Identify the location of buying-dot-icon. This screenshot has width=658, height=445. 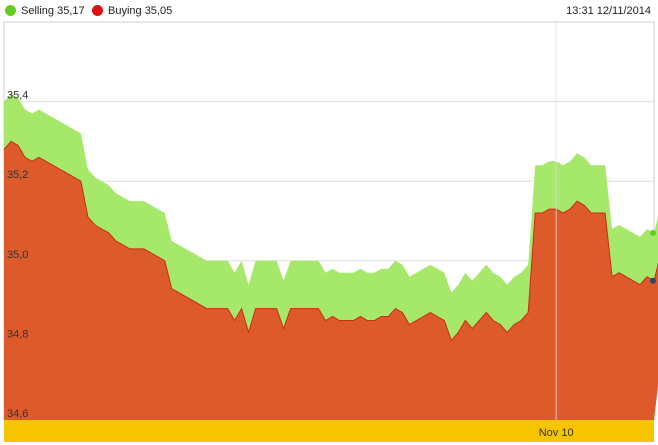
(97, 10).